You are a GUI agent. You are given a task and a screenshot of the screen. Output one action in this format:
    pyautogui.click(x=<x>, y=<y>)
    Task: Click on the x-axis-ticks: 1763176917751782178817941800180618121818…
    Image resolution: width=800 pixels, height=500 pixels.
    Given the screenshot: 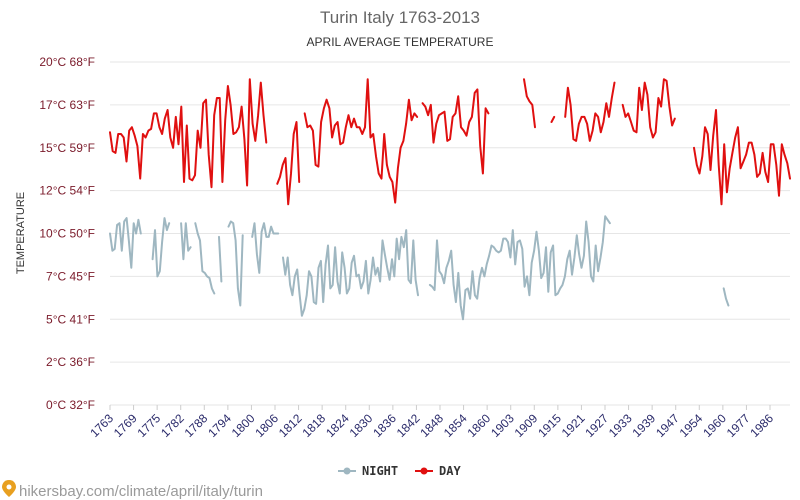 What is the action you would take?
    pyautogui.click(x=431, y=422)
    